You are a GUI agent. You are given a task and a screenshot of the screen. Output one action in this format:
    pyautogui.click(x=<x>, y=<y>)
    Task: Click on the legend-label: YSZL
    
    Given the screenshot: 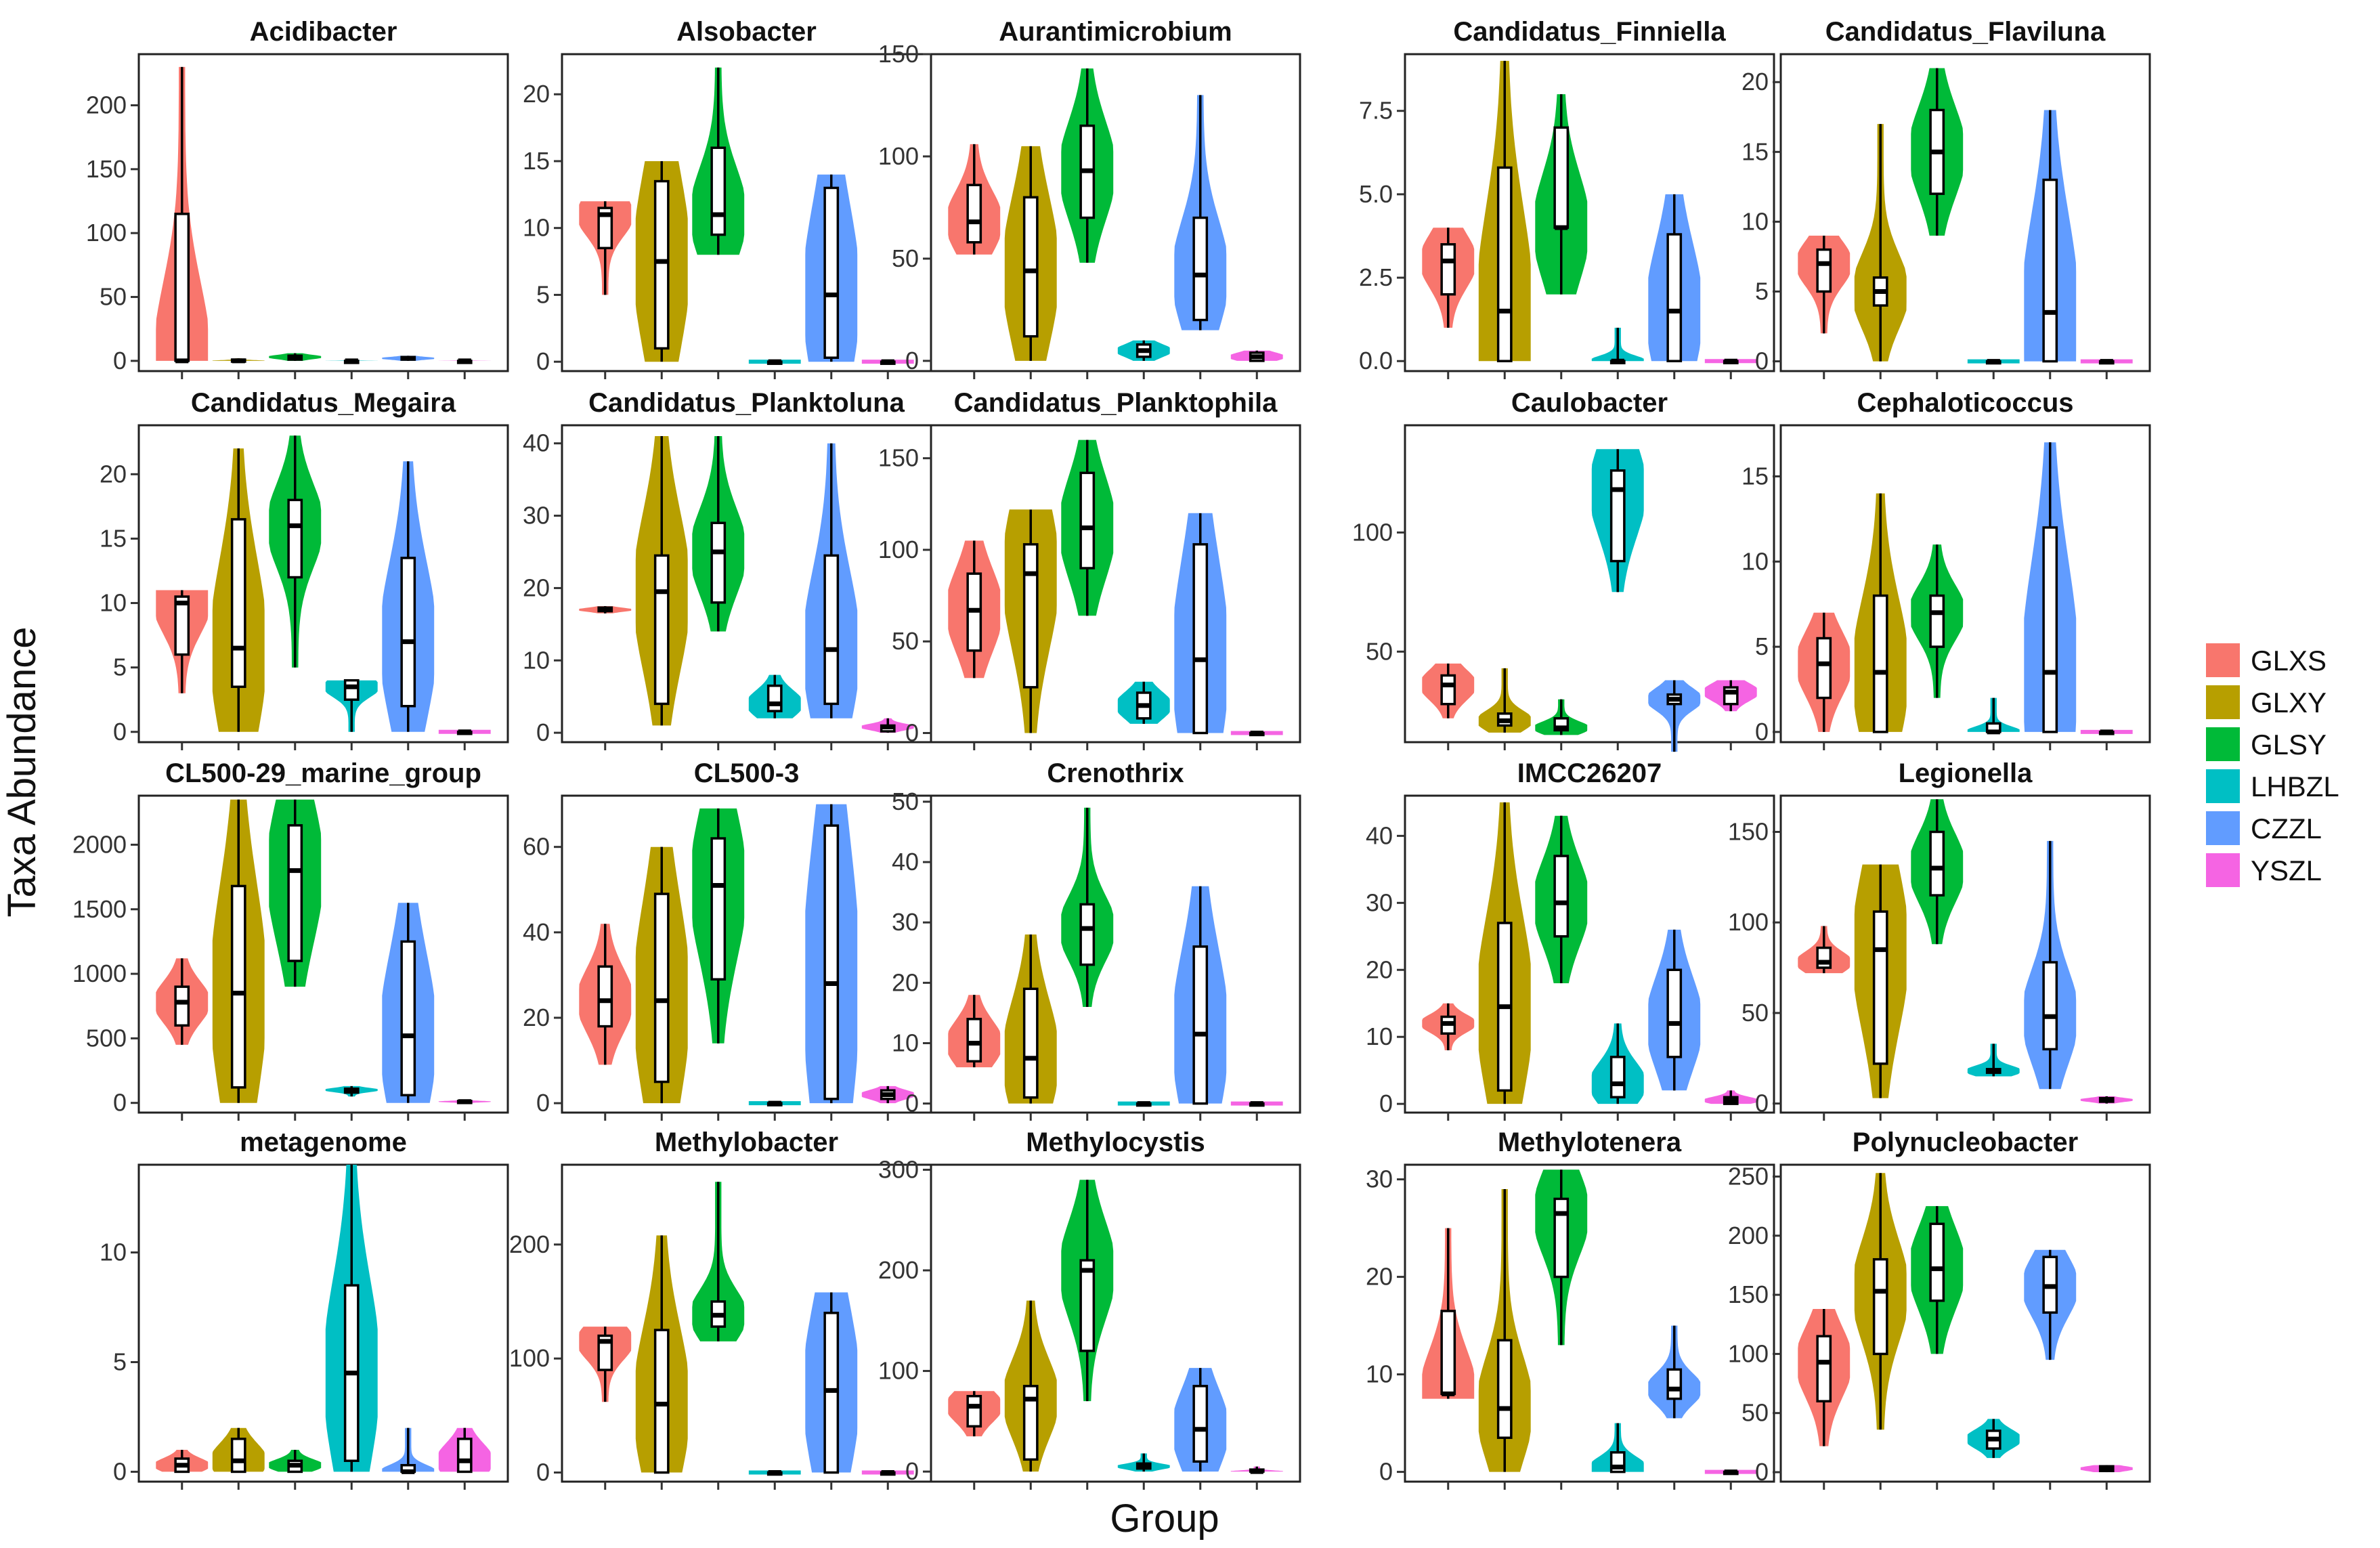 What is the action you would take?
    pyautogui.click(x=2287, y=870)
    